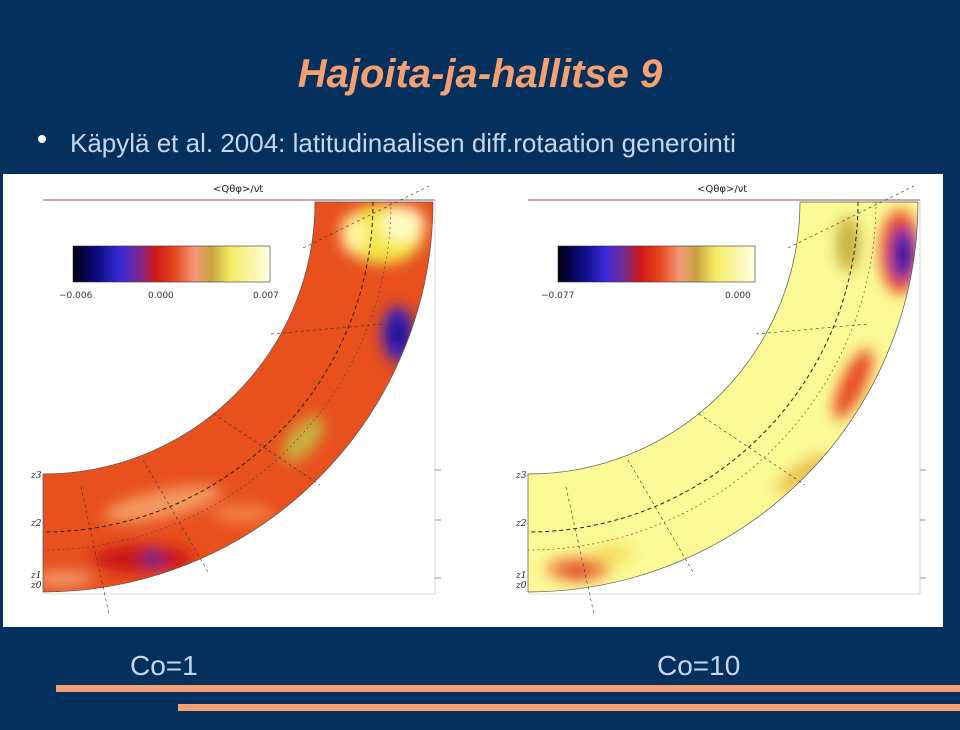 Image resolution: width=960 pixels, height=730 pixels. I want to click on caption-co10: Co=10, so click(698, 666).